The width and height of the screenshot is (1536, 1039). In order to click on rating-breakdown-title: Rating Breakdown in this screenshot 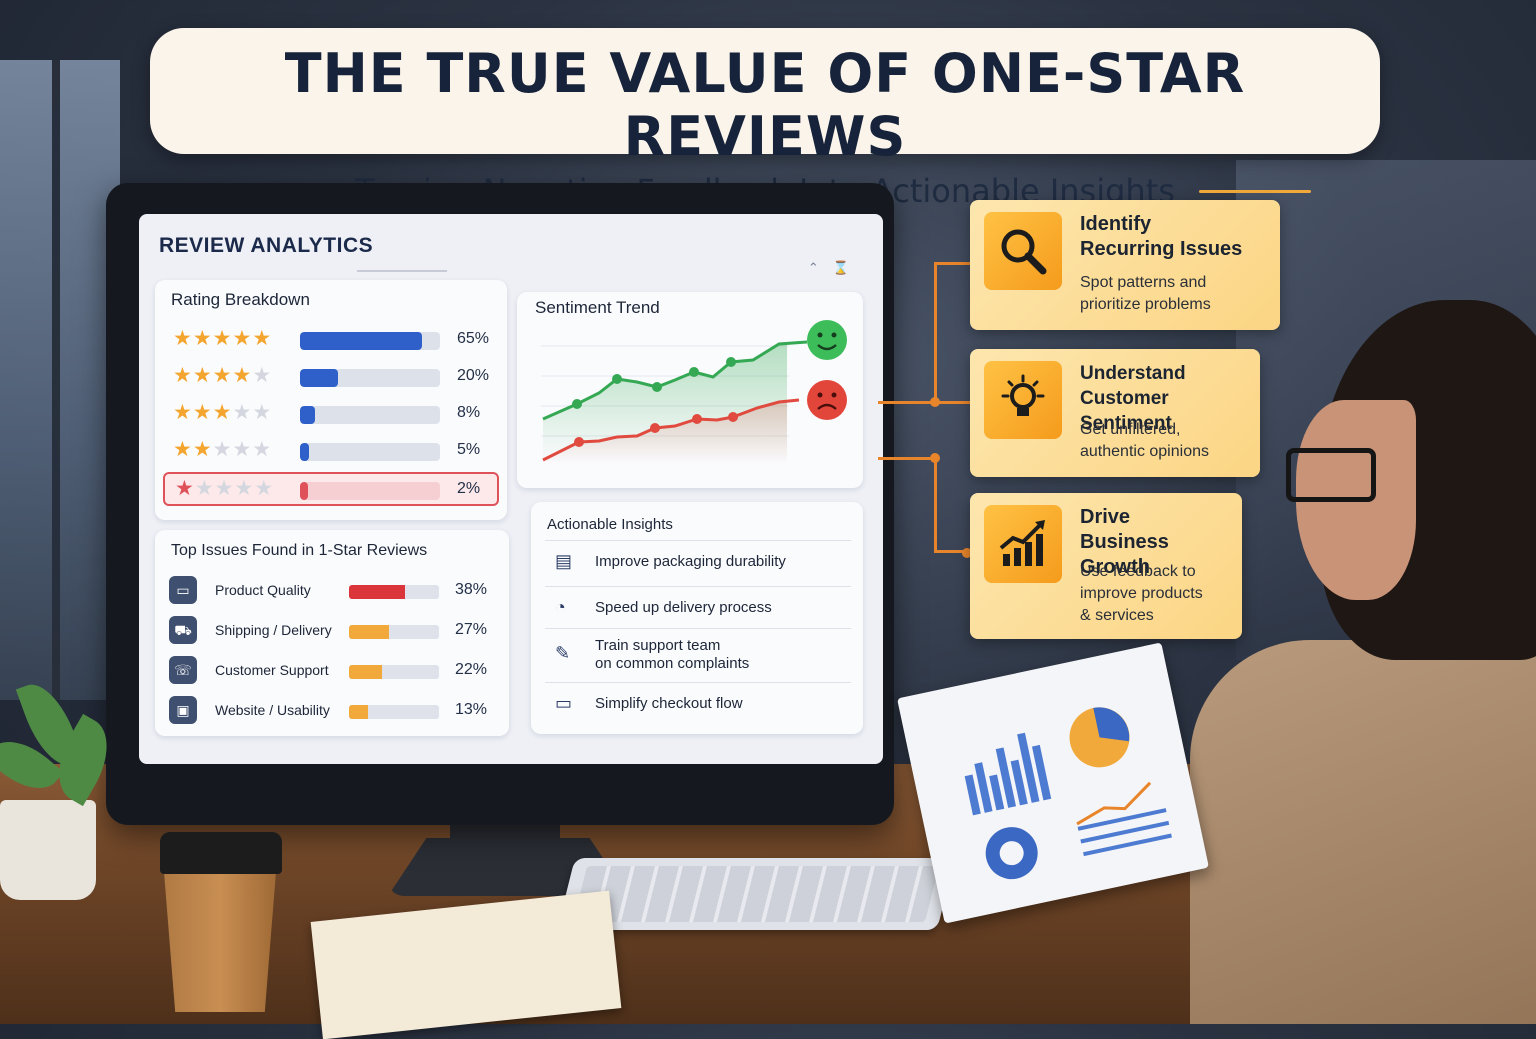, I will do `click(240, 299)`.